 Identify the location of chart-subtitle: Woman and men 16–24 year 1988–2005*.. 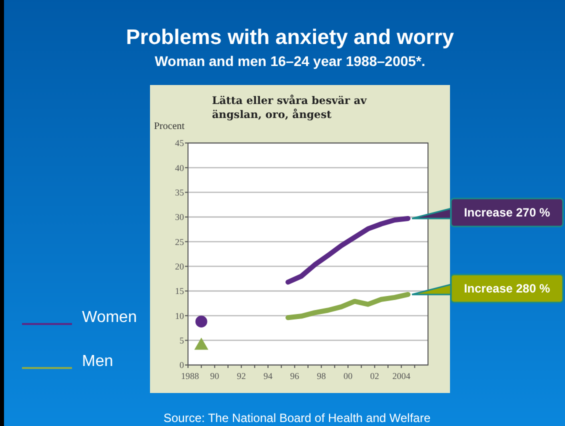
(290, 61).